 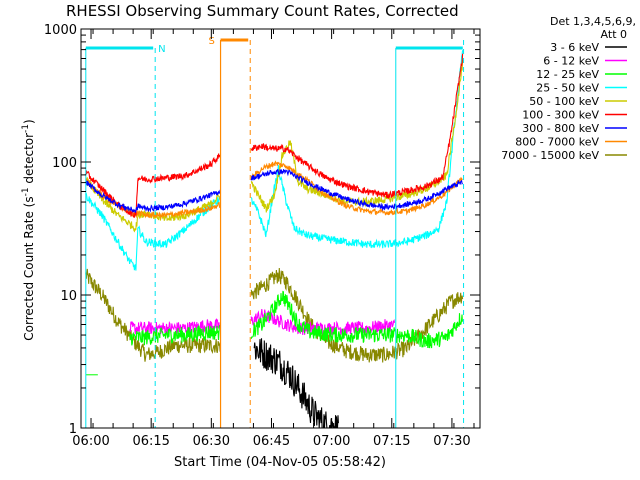 I want to click on night-flag-label: N, so click(x=161, y=49).